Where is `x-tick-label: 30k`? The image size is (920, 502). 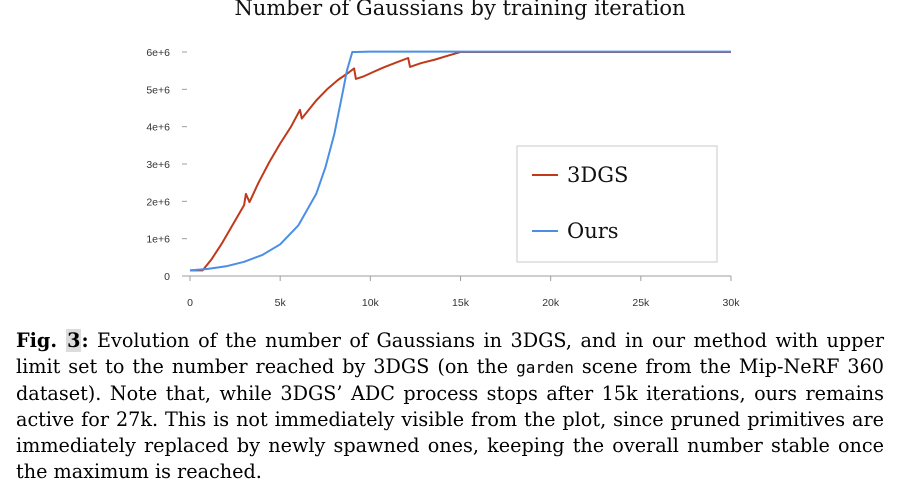 x-tick-label: 30k is located at coordinates (732, 303).